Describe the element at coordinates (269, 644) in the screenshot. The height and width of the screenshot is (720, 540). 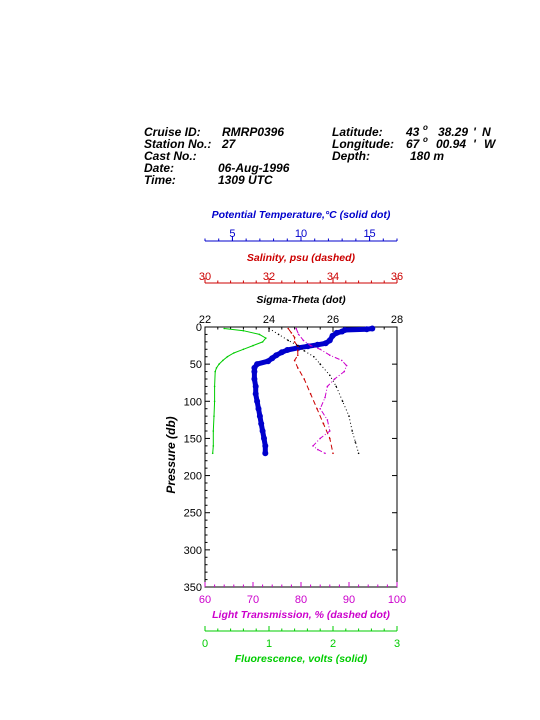
I see `fluorescence-tick-label: 1` at that location.